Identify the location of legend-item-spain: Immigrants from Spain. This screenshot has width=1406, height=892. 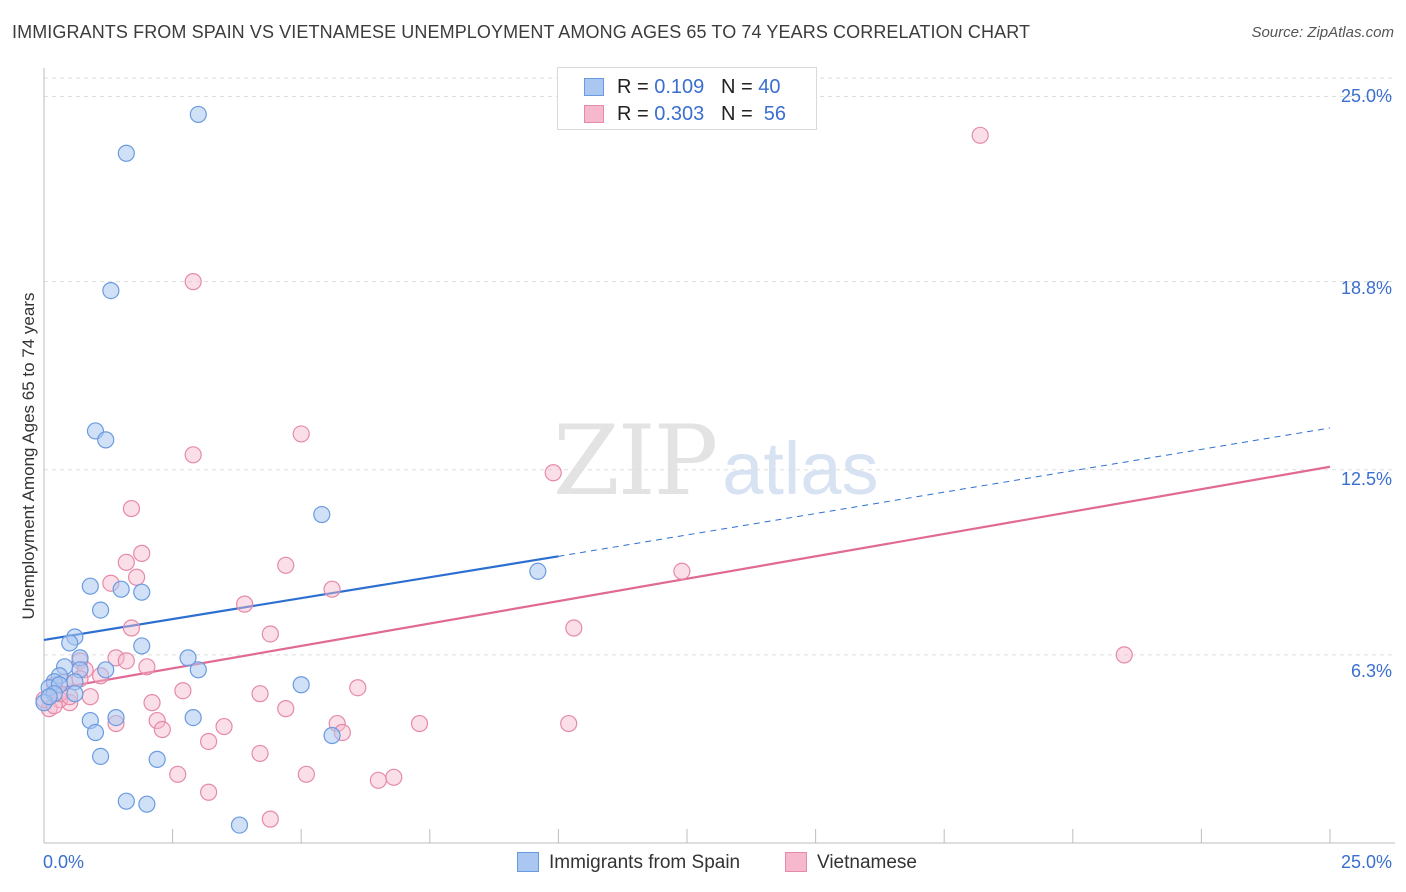
(628, 863).